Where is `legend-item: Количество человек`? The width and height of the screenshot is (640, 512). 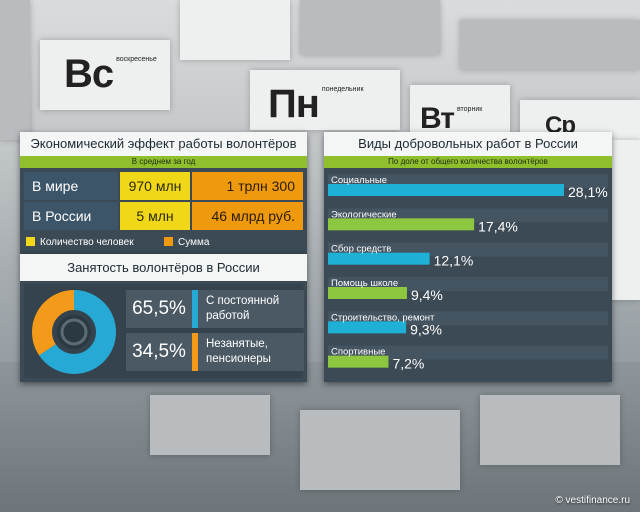 legend-item: Количество человек is located at coordinates (80, 243).